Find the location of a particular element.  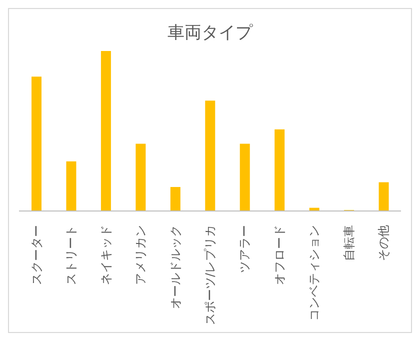

x-tick-label: ストリート is located at coordinates (71, 255).